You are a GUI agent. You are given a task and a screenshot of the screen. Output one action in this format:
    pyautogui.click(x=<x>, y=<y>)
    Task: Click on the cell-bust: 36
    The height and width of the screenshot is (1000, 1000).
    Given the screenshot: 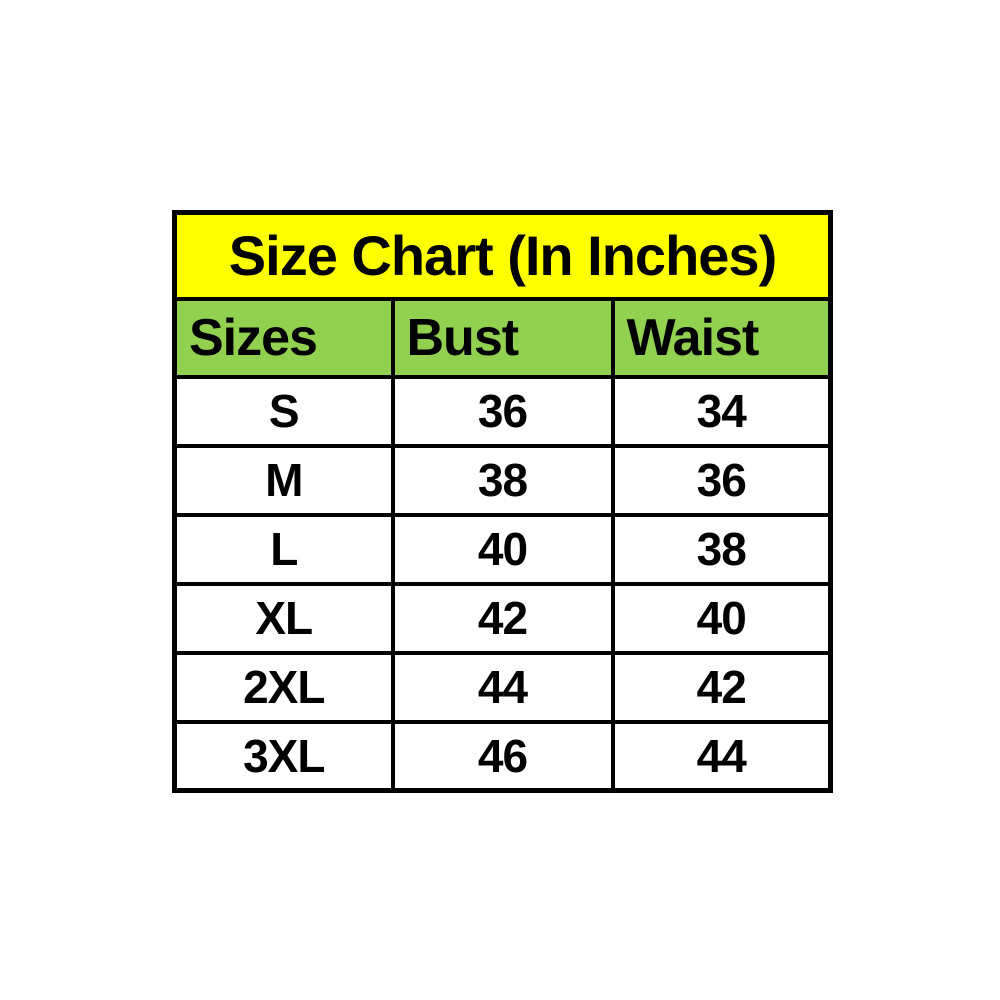 What is the action you would take?
    pyautogui.click(x=502, y=411)
    